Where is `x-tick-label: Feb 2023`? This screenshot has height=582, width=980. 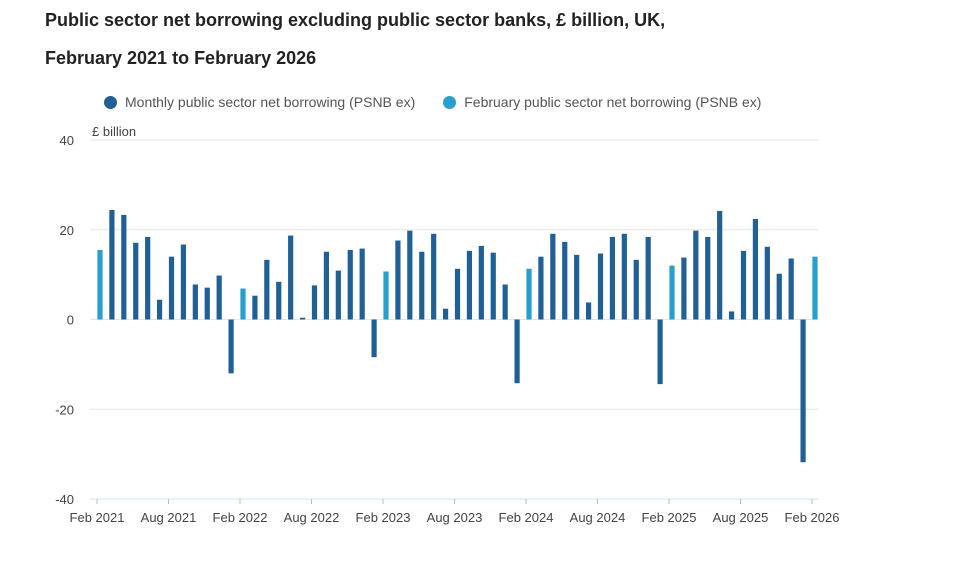
x-tick-label: Feb 2023 is located at coordinates (383, 517).